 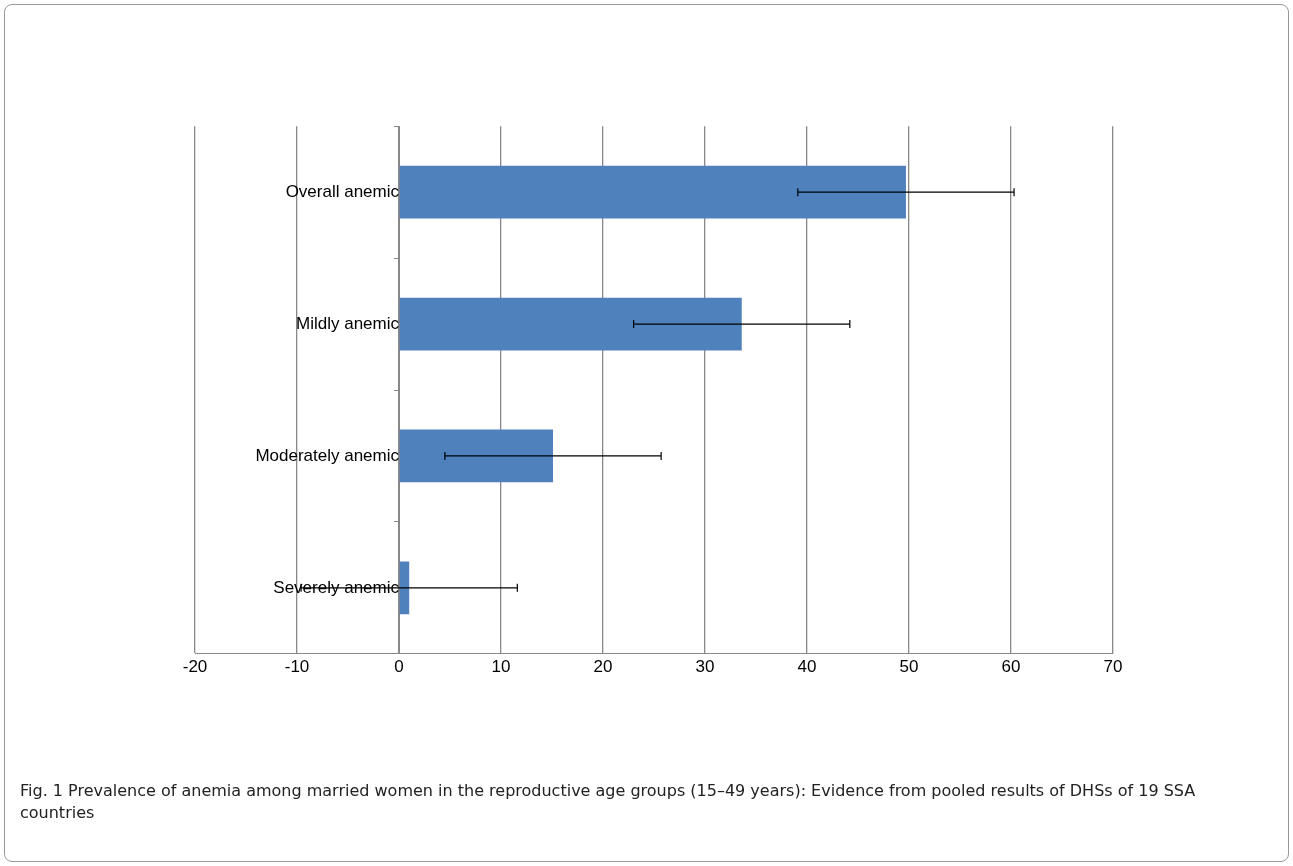 I want to click on x-tick-label: 10, so click(x=501, y=666).